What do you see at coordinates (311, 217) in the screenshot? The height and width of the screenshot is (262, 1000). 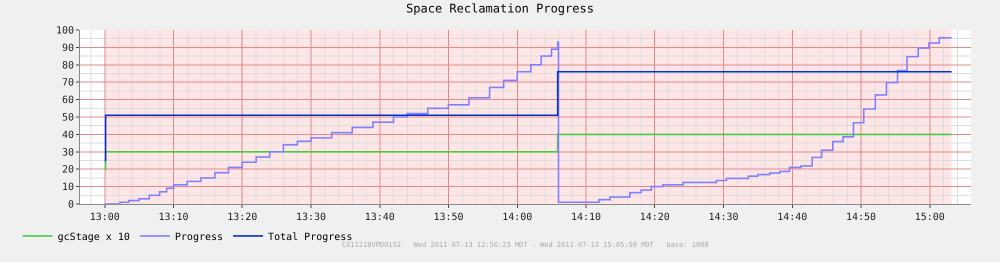 I see `x-tick-label: 13:30` at bounding box center [311, 217].